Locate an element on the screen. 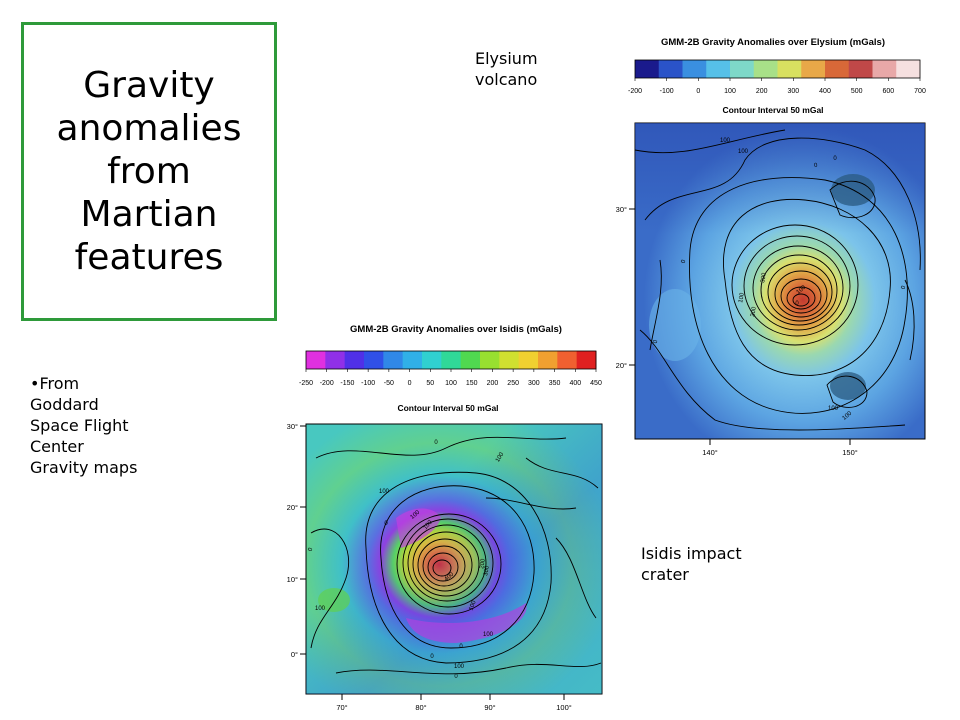 This screenshot has height=720, width=960. elysium-lat-label: 20° is located at coordinates (621, 365).